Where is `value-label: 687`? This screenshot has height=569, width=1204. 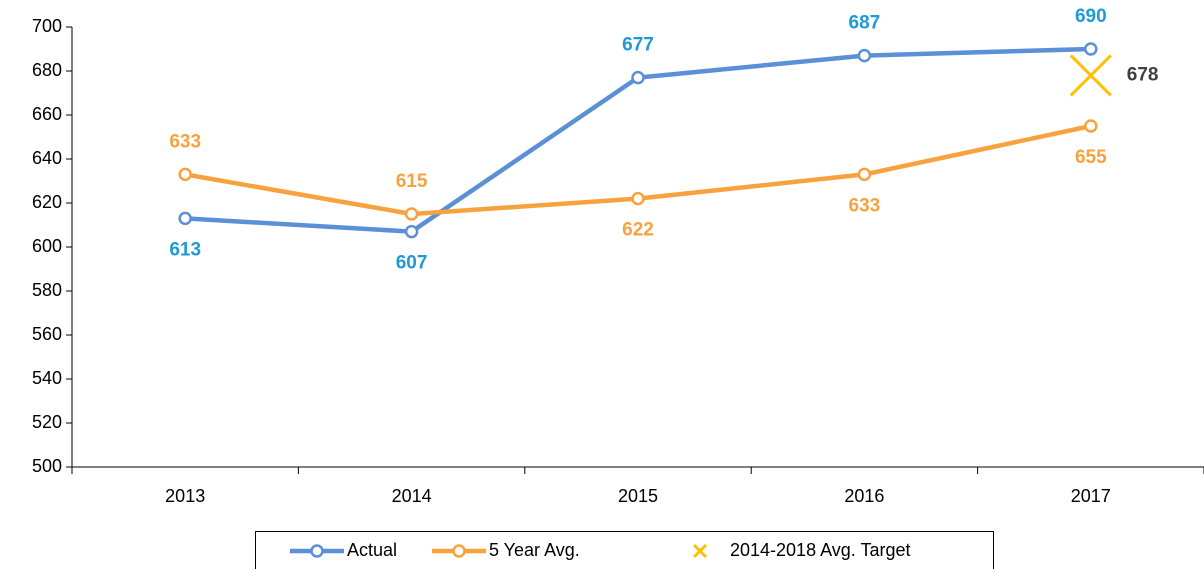
value-label: 687 is located at coordinates (865, 23).